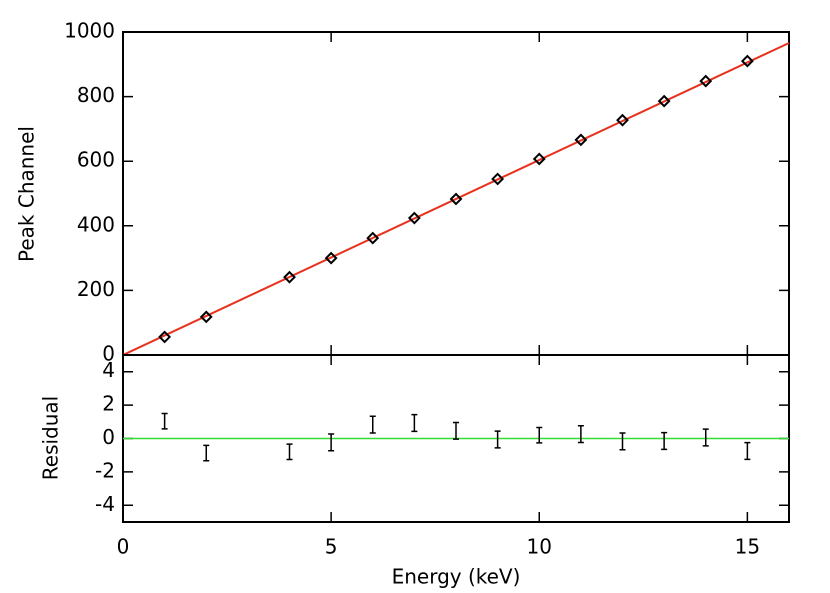  I want to click on y-tick-label: 4, so click(108, 370).